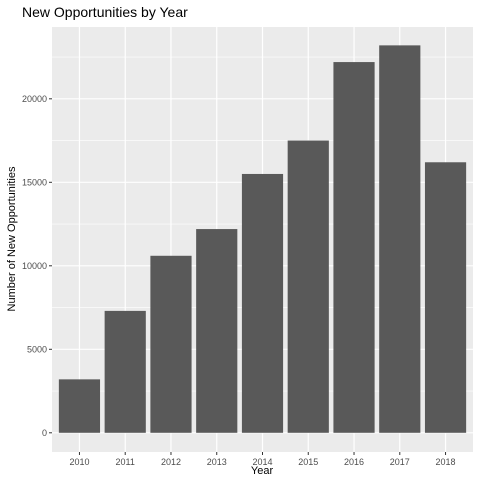 This screenshot has width=480, height=480. Describe the element at coordinates (308, 462) in the screenshot. I see `x-tick-label: 2015` at that location.